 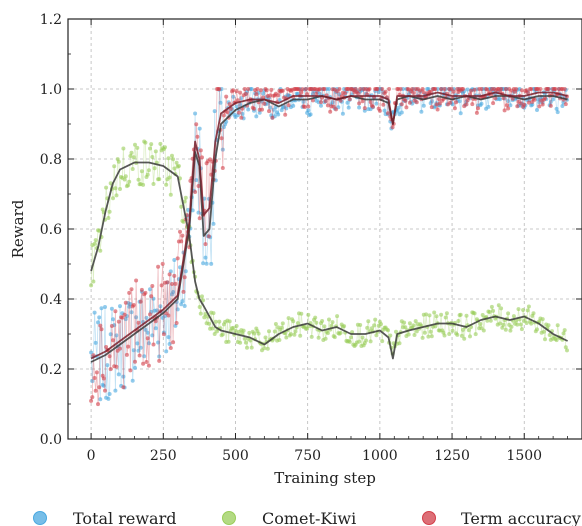 I want to click on legend-marker-comet-kiwi, so click(x=229, y=518).